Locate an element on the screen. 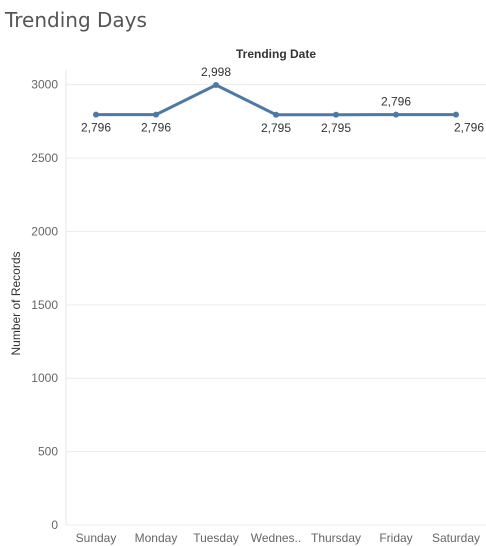 This screenshot has height=546, width=486. x-category-label: Monday is located at coordinates (156, 538).